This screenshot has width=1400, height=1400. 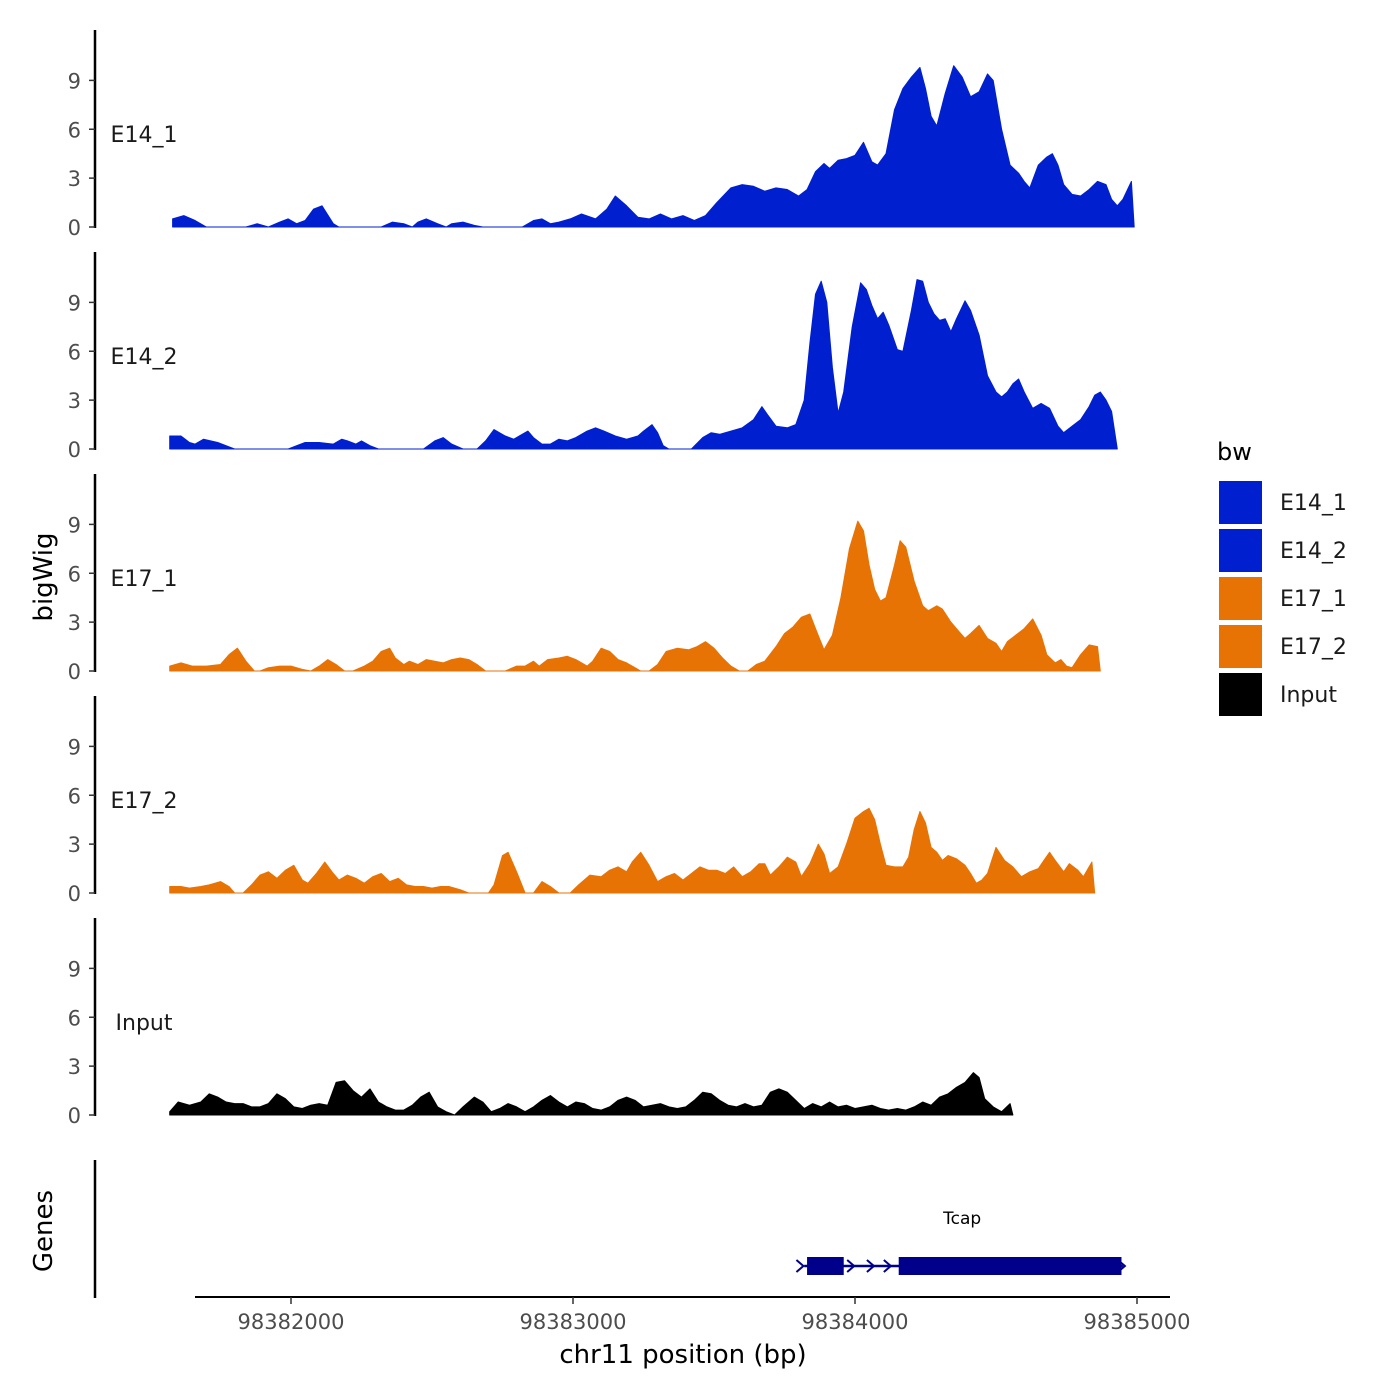 What do you see at coordinates (1313, 551) in the screenshot?
I see `legend-label-E14_2: E14_2` at bounding box center [1313, 551].